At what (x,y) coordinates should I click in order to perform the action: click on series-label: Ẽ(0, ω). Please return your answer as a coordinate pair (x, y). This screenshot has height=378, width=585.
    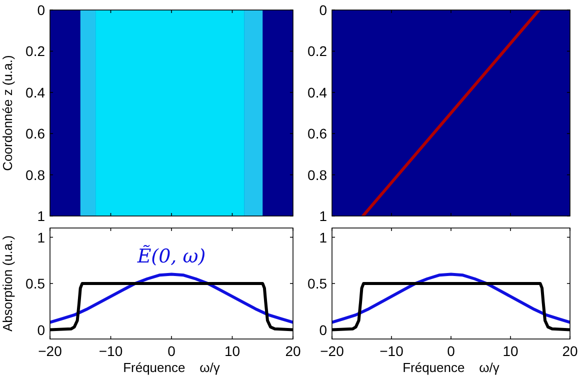
    Looking at the image, I should click on (171, 256).